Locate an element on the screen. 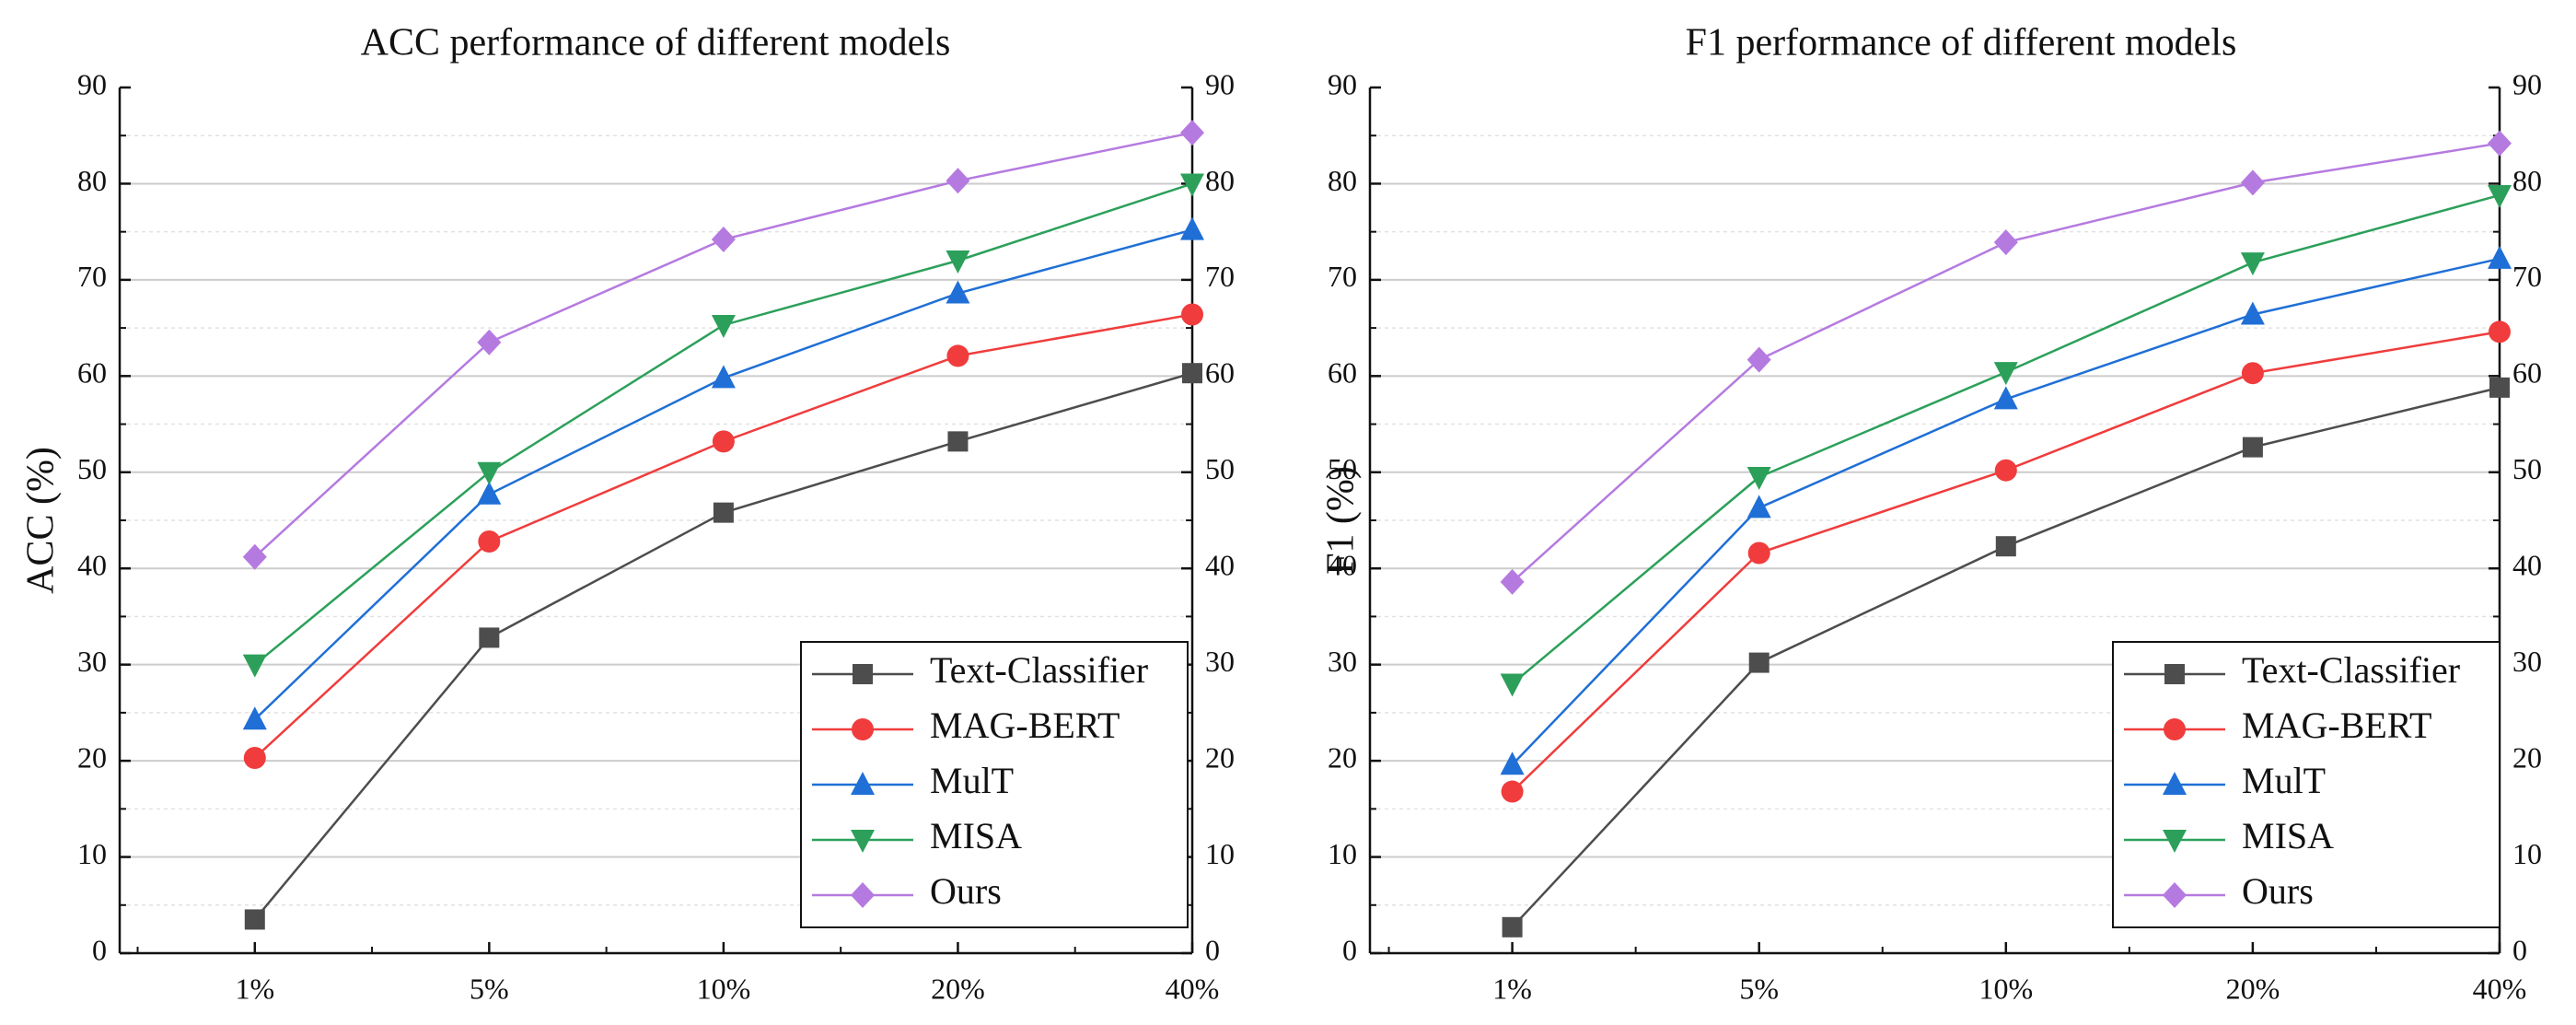  legend: Text-Classifier MAG-BERT MulT MISA Ours is located at coordinates (994, 784).